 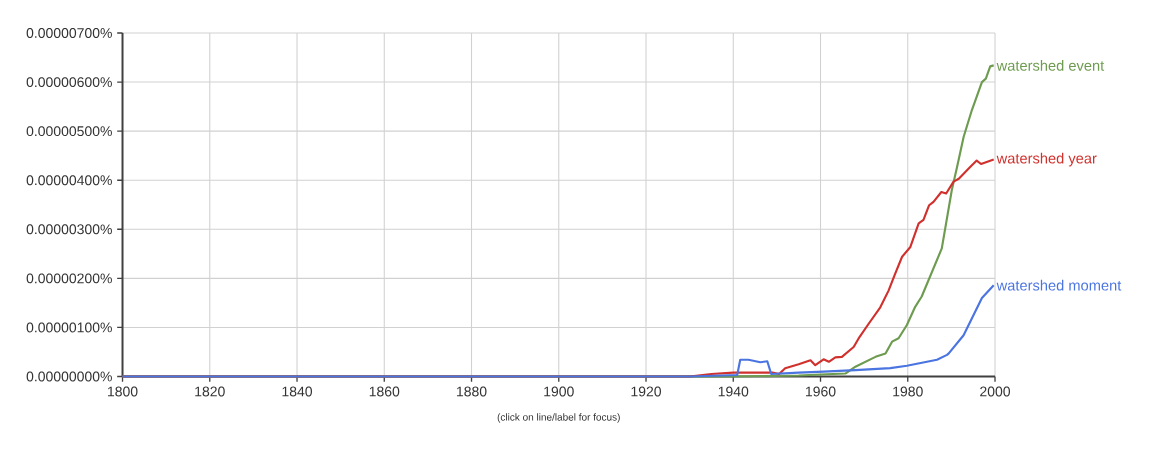 What do you see at coordinates (995, 391) in the screenshot?
I see `x-tick-label: 2000` at bounding box center [995, 391].